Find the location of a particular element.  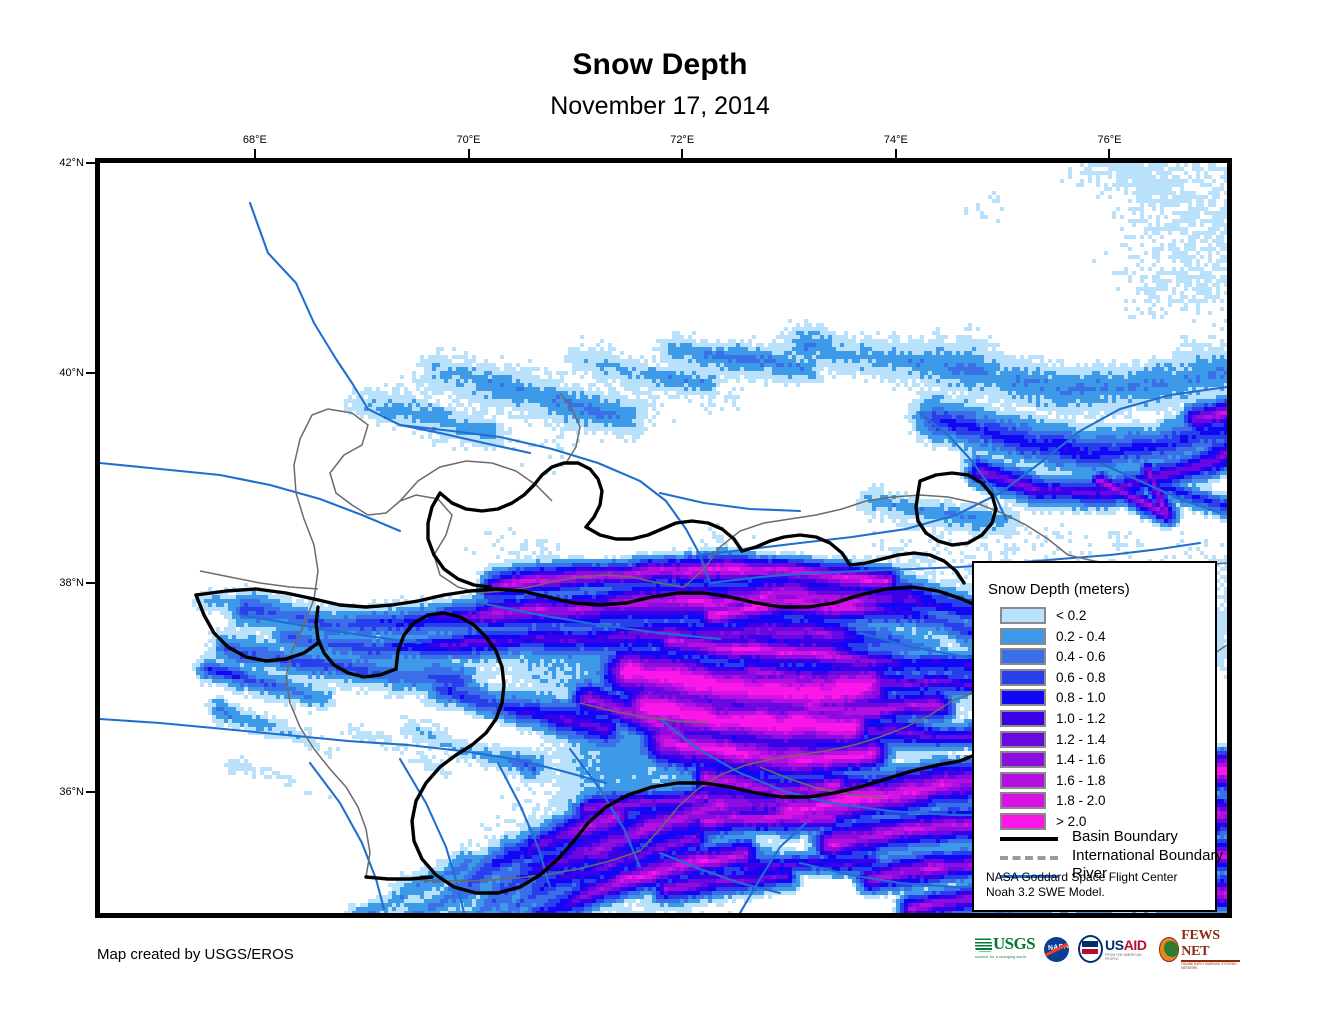

lat-tick-label: 36°N is located at coordinates (71, 792).